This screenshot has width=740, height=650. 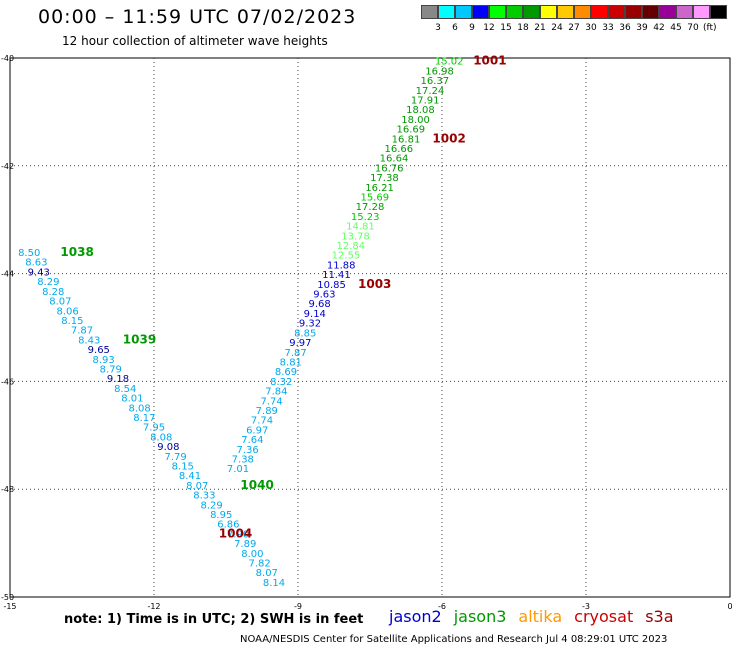 What do you see at coordinates (310, 324) in the screenshot?
I see `wave-height-label: 9.32` at bounding box center [310, 324].